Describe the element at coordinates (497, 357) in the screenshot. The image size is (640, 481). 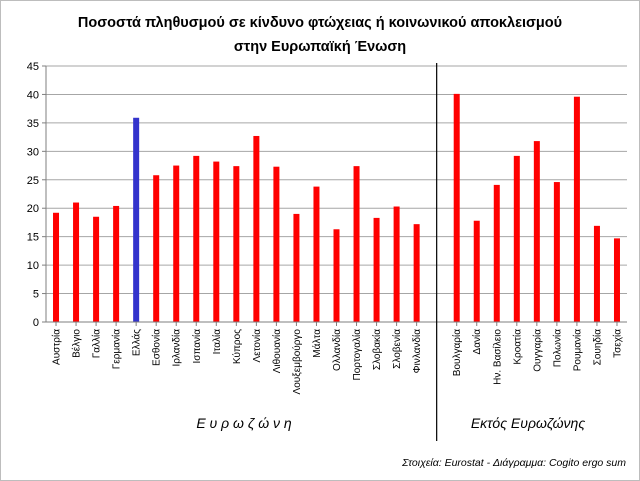
I see `x-tick-label-1-2: Ην. Βασίλειο` at that location.